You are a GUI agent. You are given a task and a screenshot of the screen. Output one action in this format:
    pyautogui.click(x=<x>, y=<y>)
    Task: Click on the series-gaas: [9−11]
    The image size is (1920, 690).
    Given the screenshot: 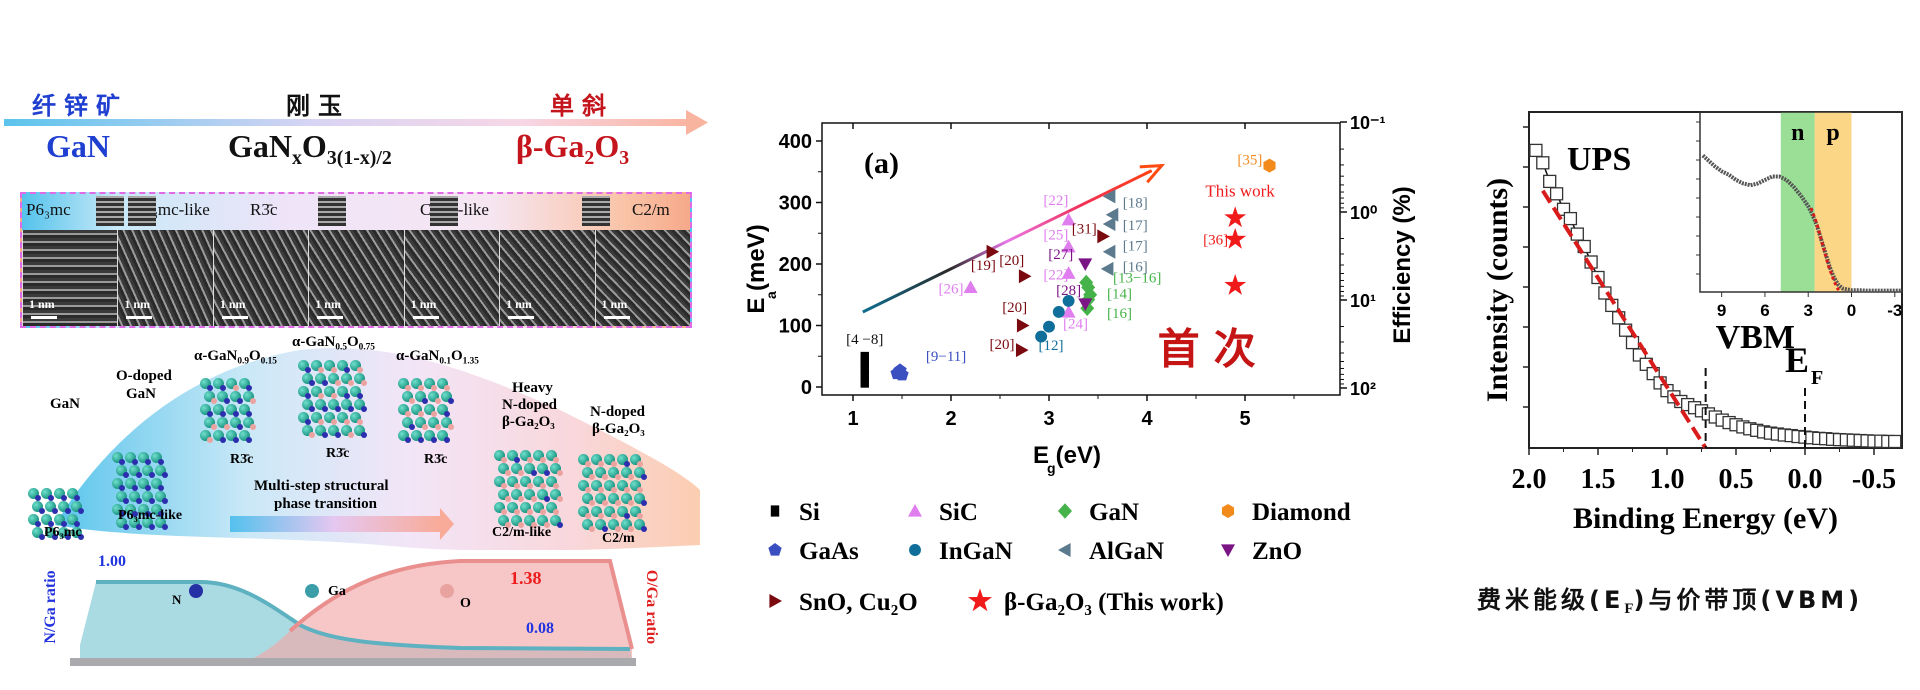 What is the action you would take?
    pyautogui.click(x=928, y=365)
    